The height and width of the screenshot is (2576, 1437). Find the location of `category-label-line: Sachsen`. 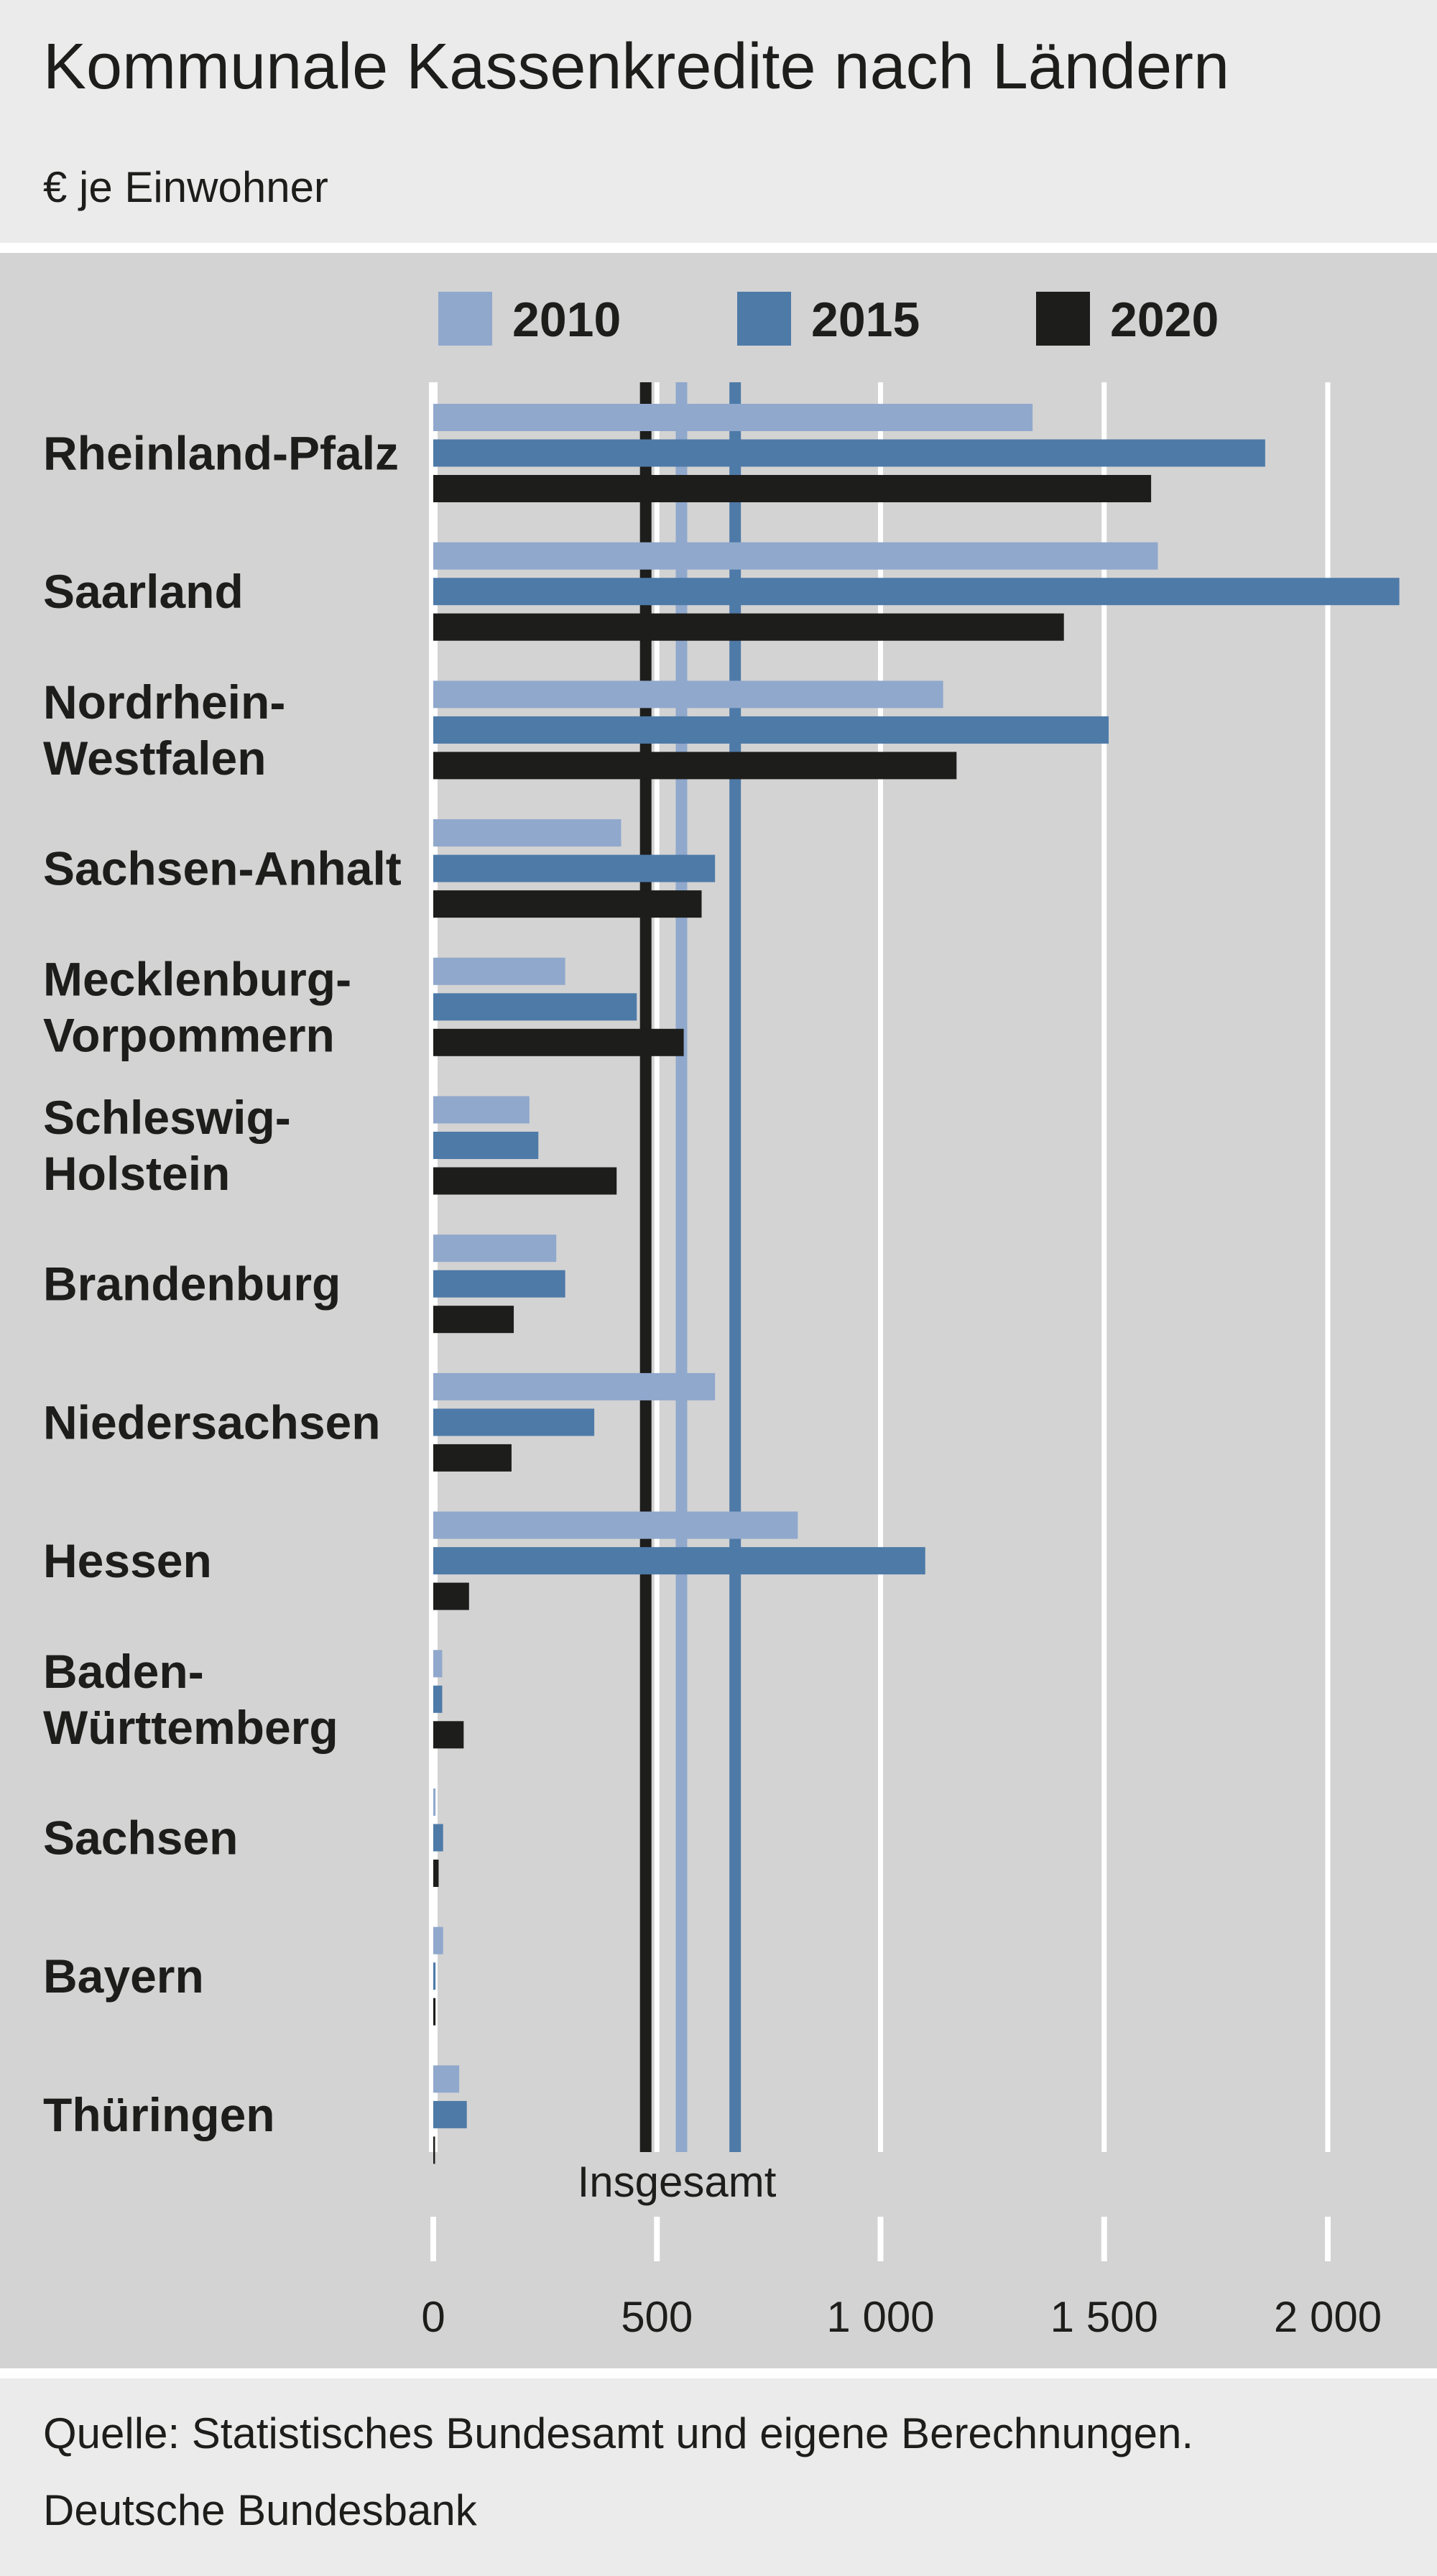

category-label-line: Sachsen is located at coordinates (140, 1838).